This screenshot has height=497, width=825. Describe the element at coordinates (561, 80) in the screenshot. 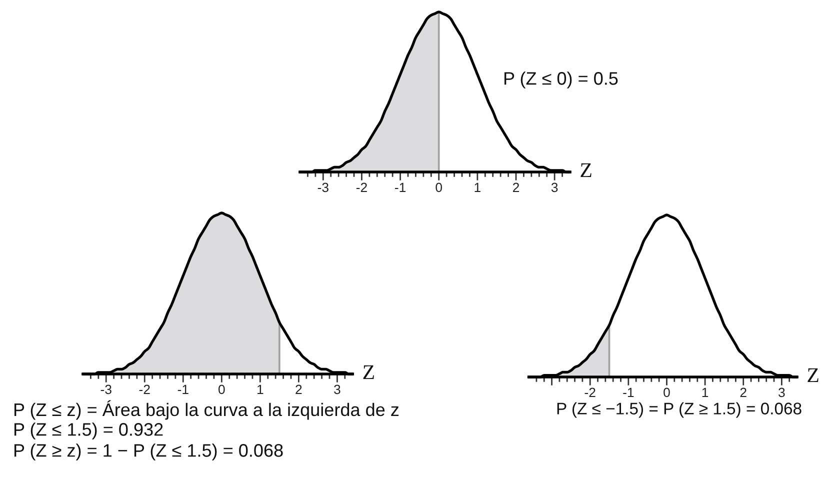

I see `annotation: P (Z ≤ 0) = 0.5` at that location.